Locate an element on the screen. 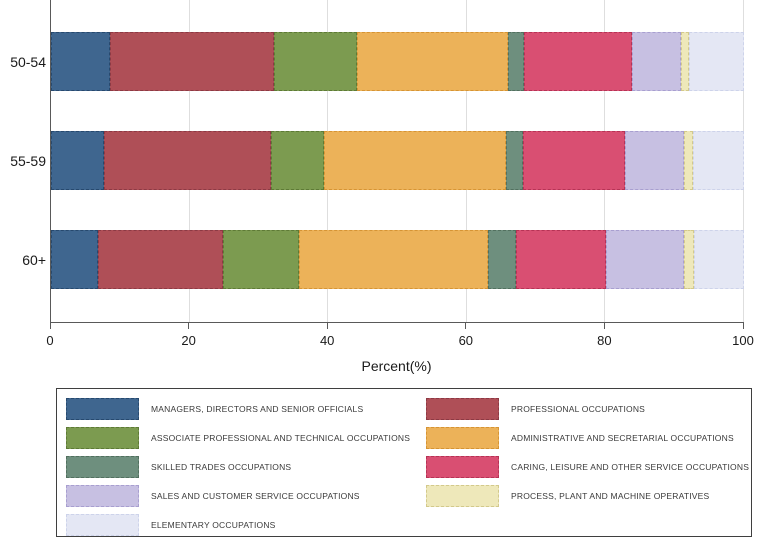 Image resolution: width=763 pixels, height=541 pixels. legend-item: PROCESS, PLANT AND MACHINE OPERATIVES is located at coordinates (587, 496).